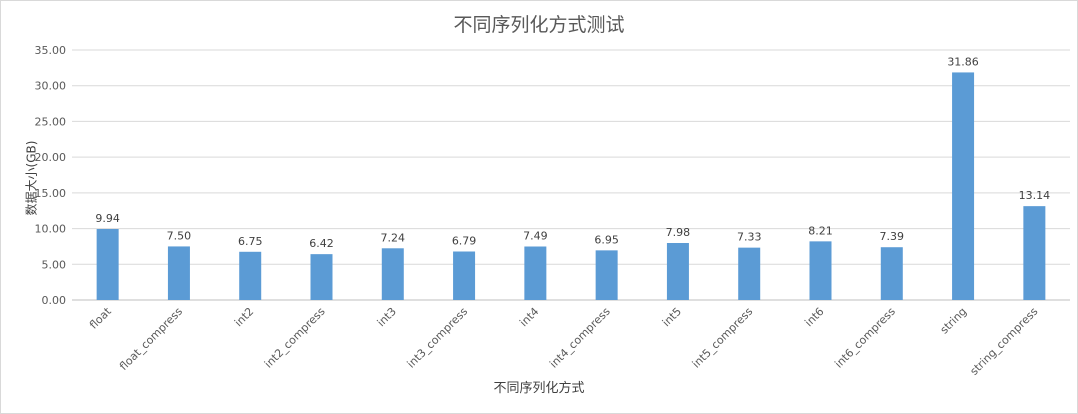 The height and width of the screenshot is (414, 1078). Describe the element at coordinates (865, 338) in the screenshot. I see `x-tick-label: int6_compress` at that location.